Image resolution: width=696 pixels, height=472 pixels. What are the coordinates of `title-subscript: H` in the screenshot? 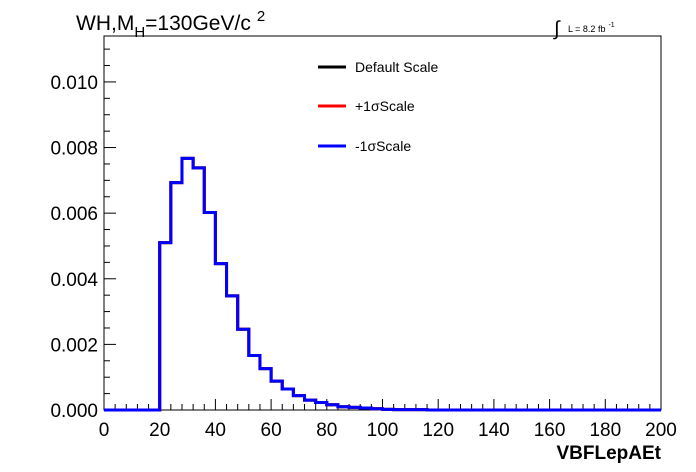 It's located at (139, 32).